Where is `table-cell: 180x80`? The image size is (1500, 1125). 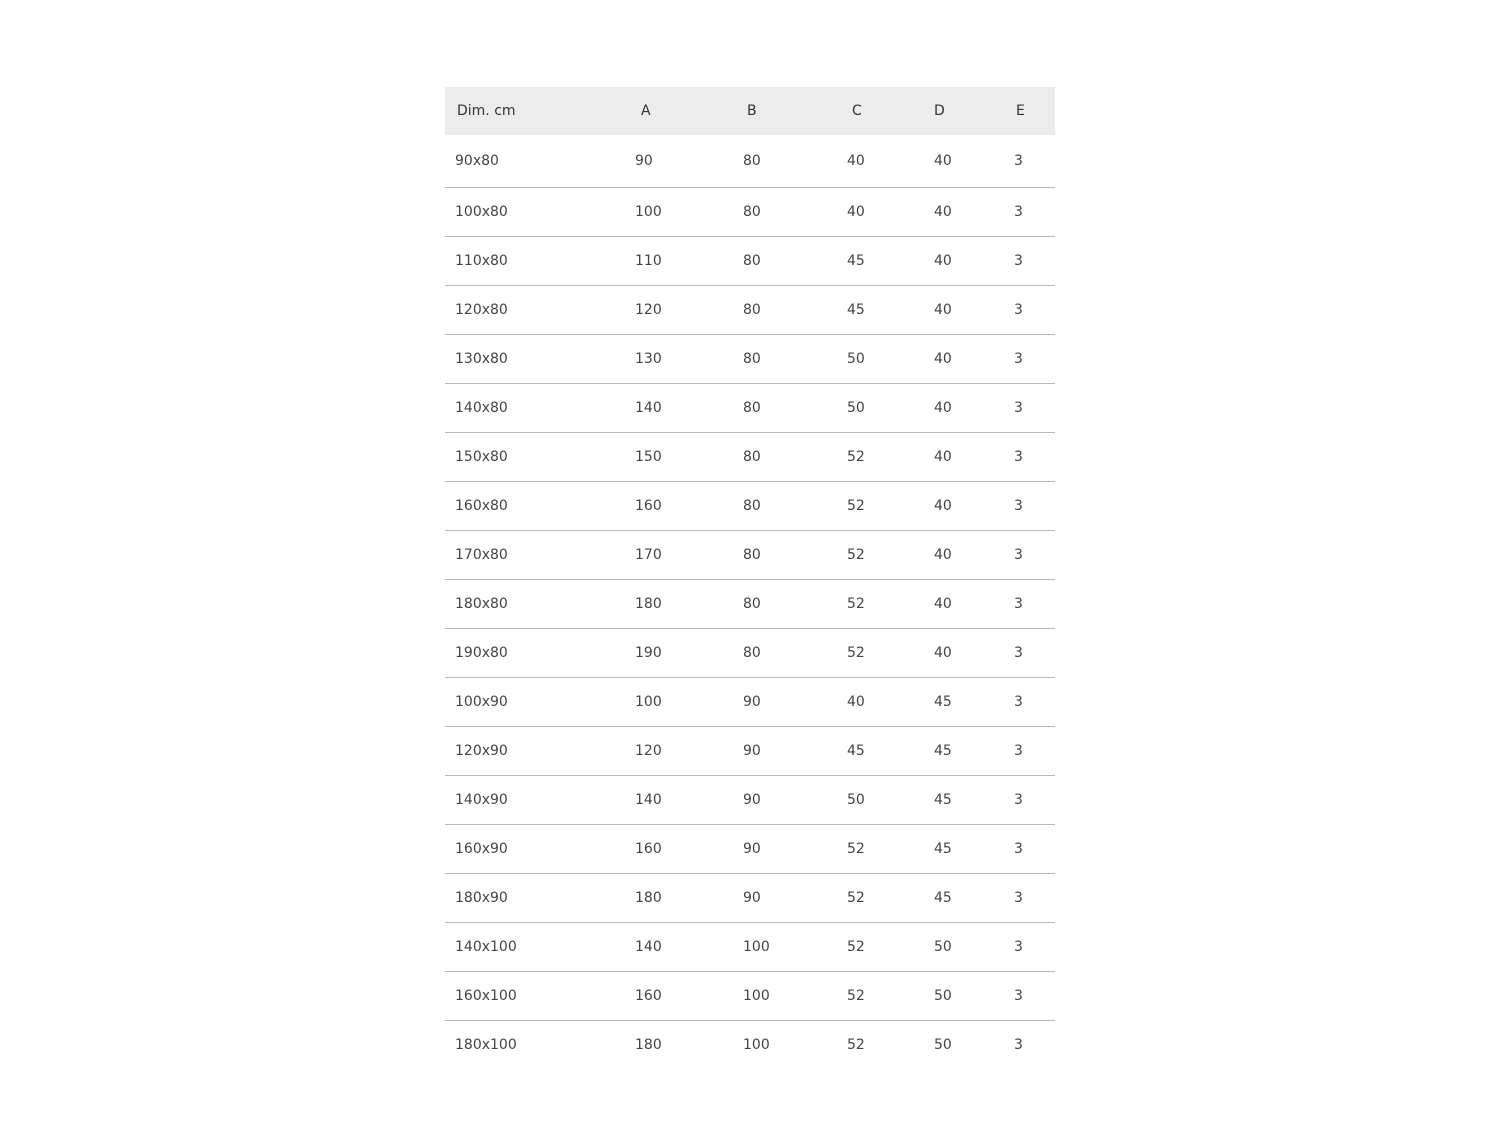
table-cell: 180x80 is located at coordinates (481, 604).